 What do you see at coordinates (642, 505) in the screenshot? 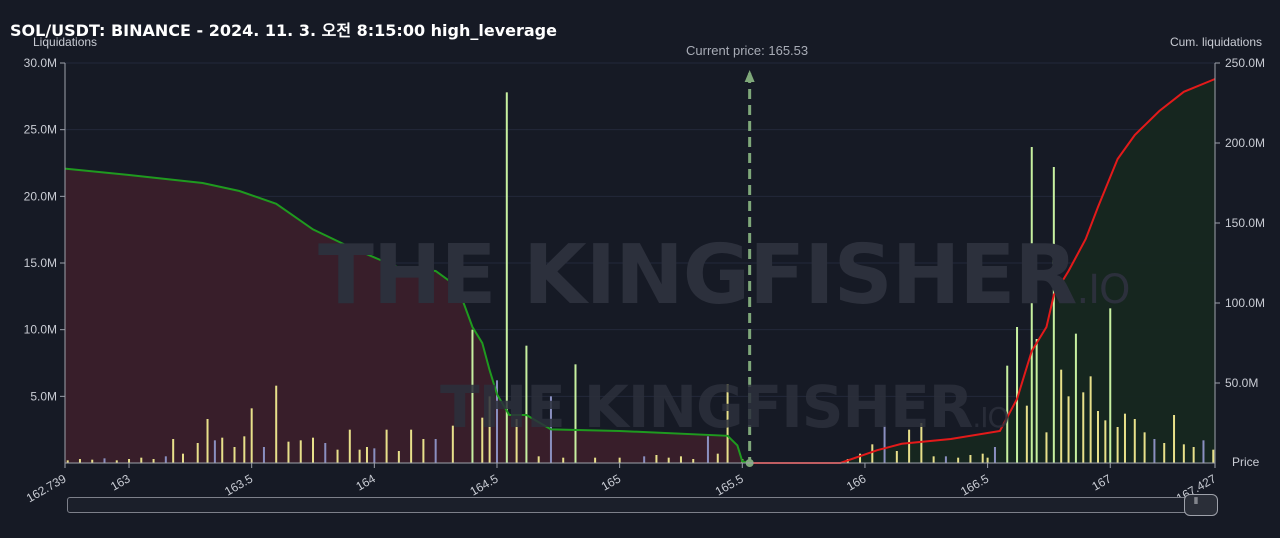
I see `range-scrollbar` at bounding box center [642, 505].